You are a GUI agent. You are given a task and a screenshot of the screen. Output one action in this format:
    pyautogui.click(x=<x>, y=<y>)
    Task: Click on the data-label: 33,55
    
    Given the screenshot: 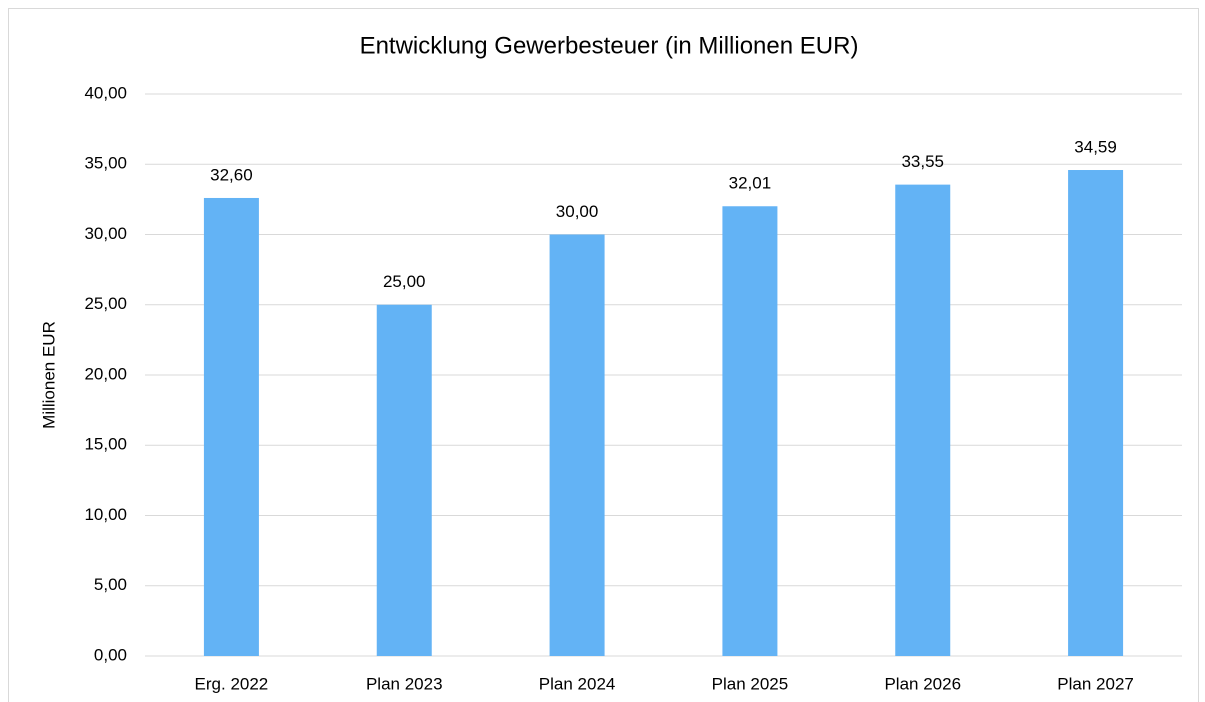 What is the action you would take?
    pyautogui.click(x=922, y=161)
    